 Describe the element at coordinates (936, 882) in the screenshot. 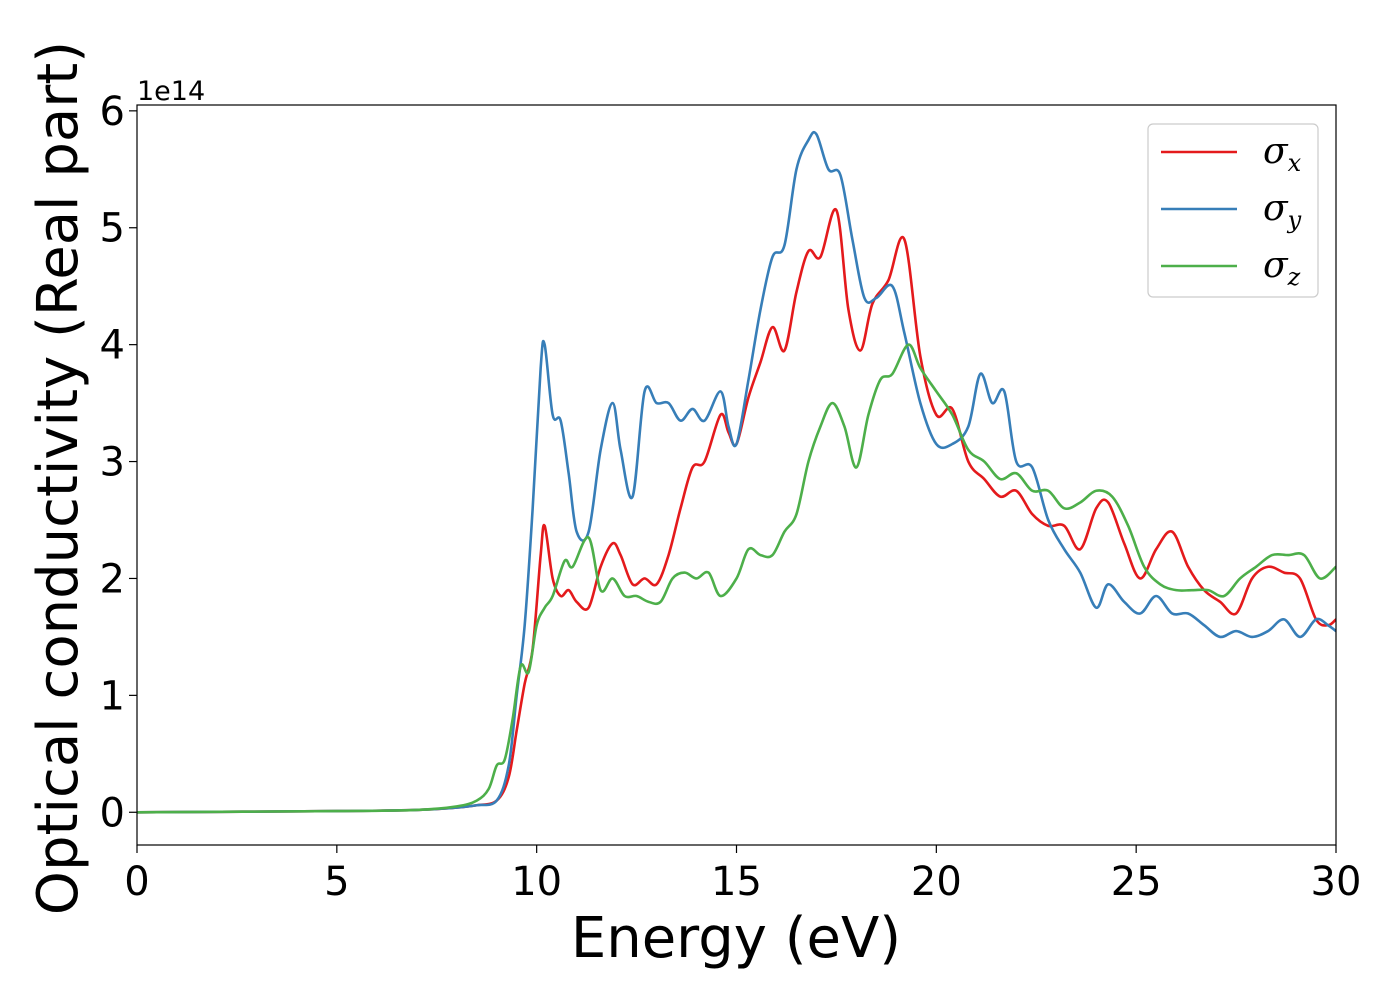

I see `x-tick-label: 20` at that location.